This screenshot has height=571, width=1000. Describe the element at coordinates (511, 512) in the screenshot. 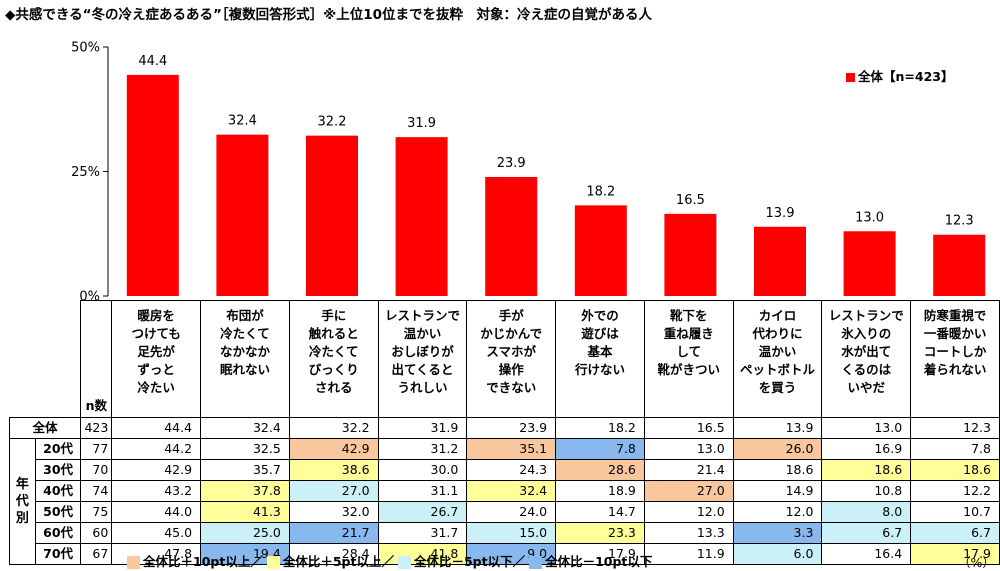

I see `table-cell: 24.0` at that location.